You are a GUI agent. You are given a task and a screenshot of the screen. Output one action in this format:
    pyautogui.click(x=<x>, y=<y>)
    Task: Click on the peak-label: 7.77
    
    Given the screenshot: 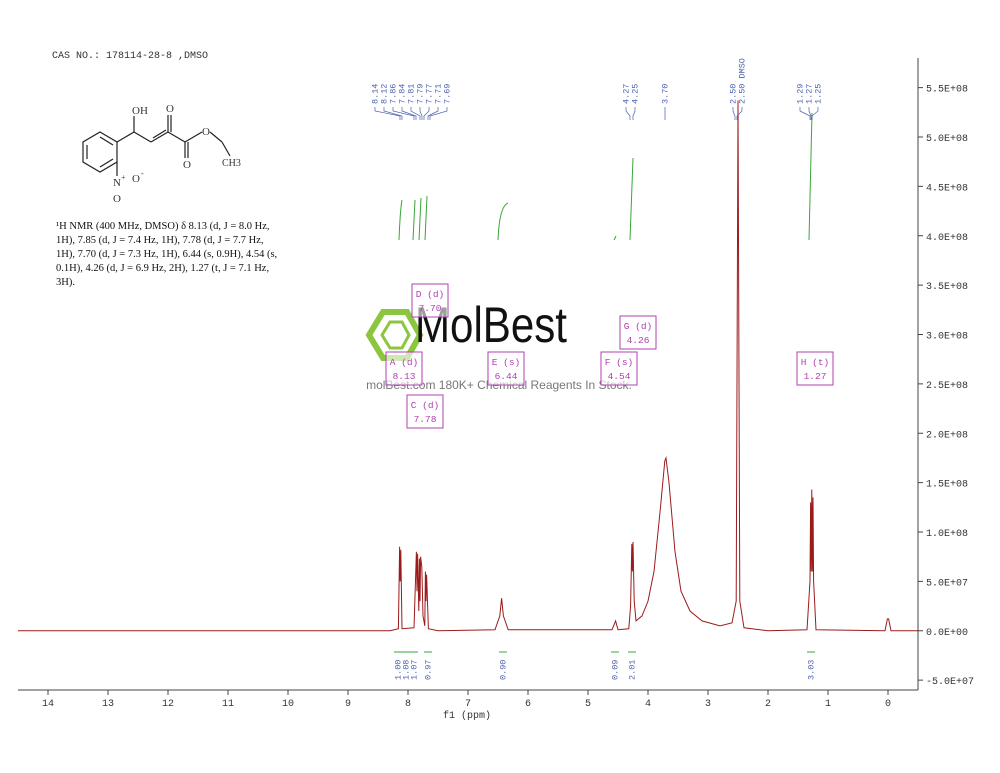 What is the action you would take?
    pyautogui.click(x=429, y=94)
    